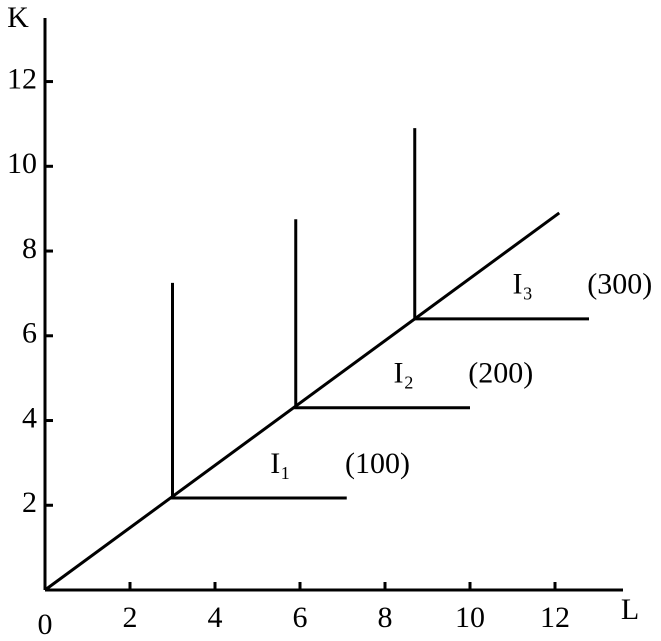 This screenshot has width=661, height=641. Describe the element at coordinates (22, 78) in the screenshot. I see `y-tick-label: 12` at that location.